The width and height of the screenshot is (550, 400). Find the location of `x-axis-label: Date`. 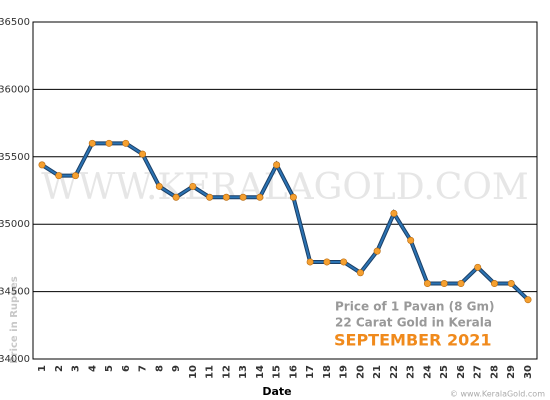

x-axis-label: Date is located at coordinates (276, 391).